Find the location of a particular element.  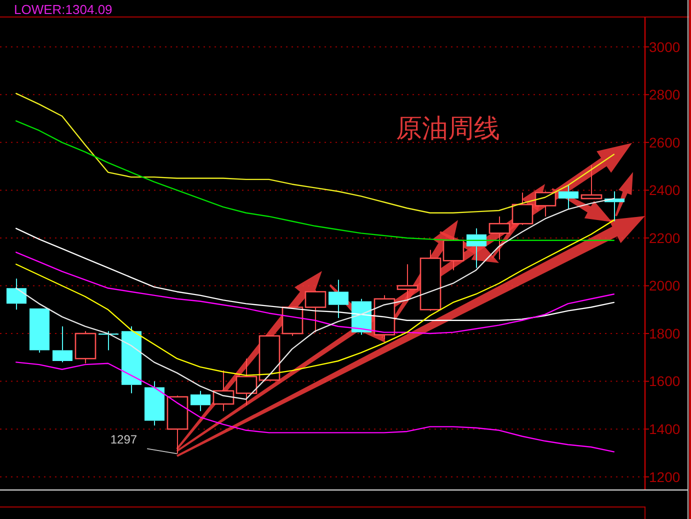

y-tick-label: 2800 is located at coordinates (664, 94).